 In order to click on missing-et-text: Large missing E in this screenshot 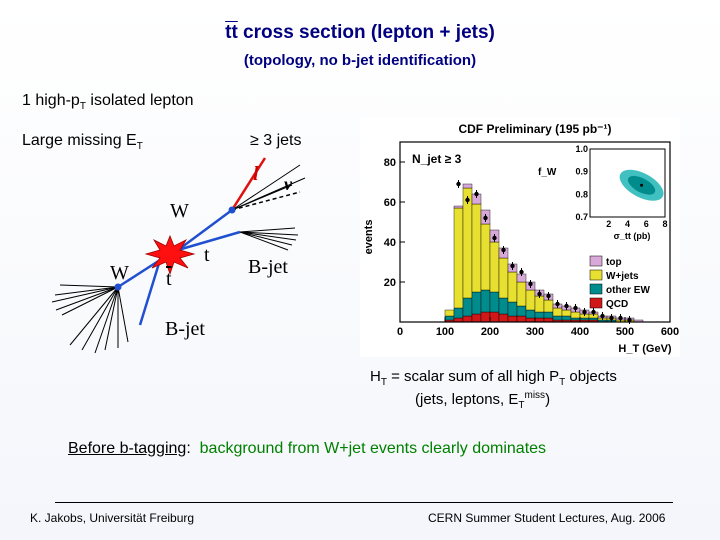, I will do `click(79, 140)`.